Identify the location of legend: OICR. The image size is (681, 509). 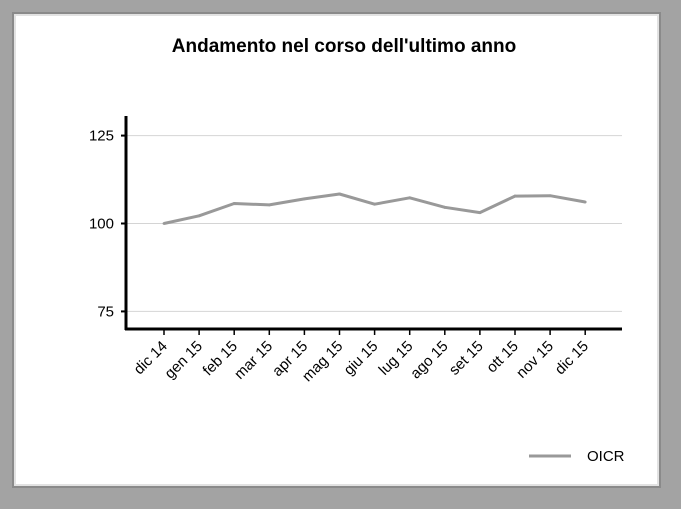
(577, 456).